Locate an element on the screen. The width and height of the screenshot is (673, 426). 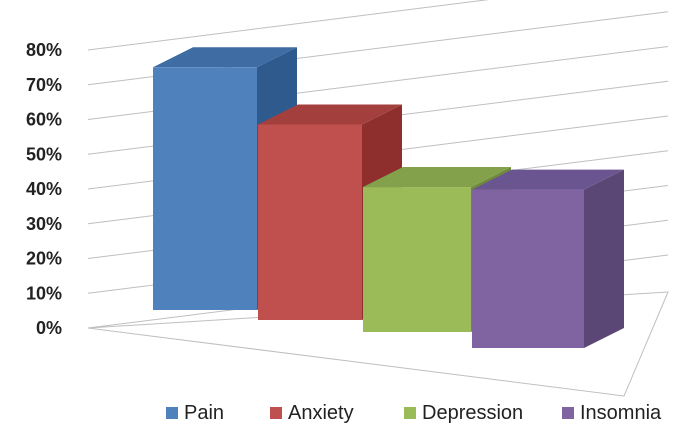
legend-item-pain: Pain is located at coordinates (195, 413).